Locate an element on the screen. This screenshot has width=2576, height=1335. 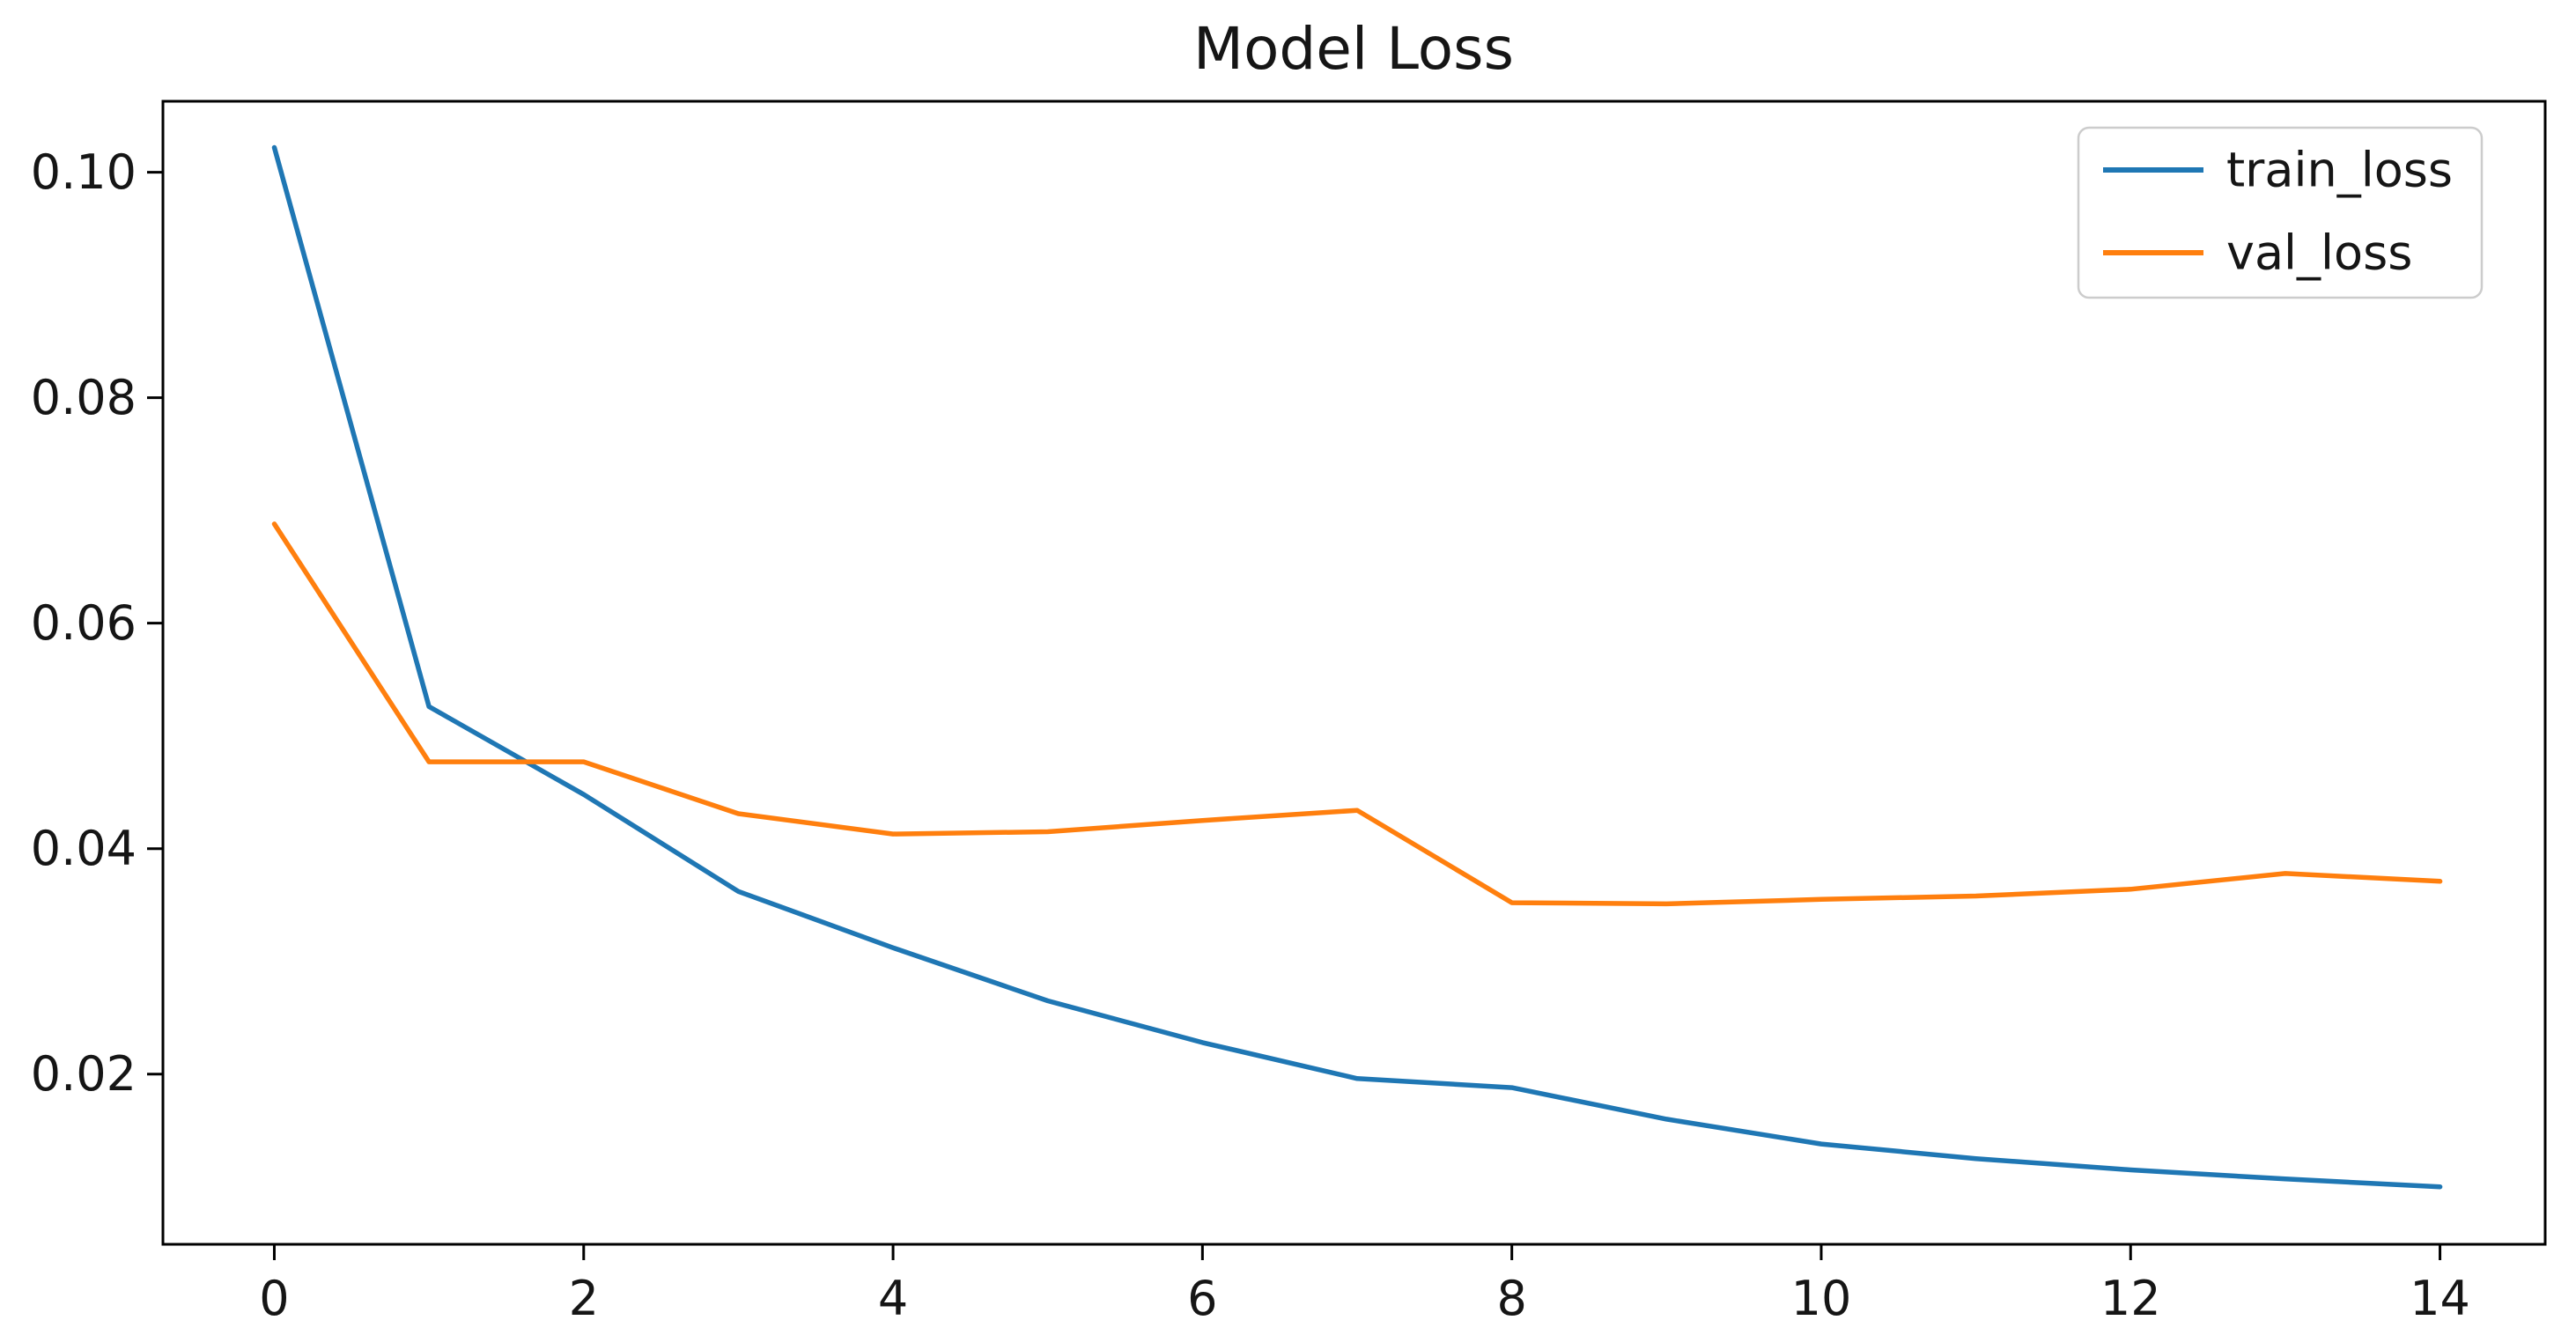
legend-val-loss-label: val_loss is located at coordinates (2319, 253).